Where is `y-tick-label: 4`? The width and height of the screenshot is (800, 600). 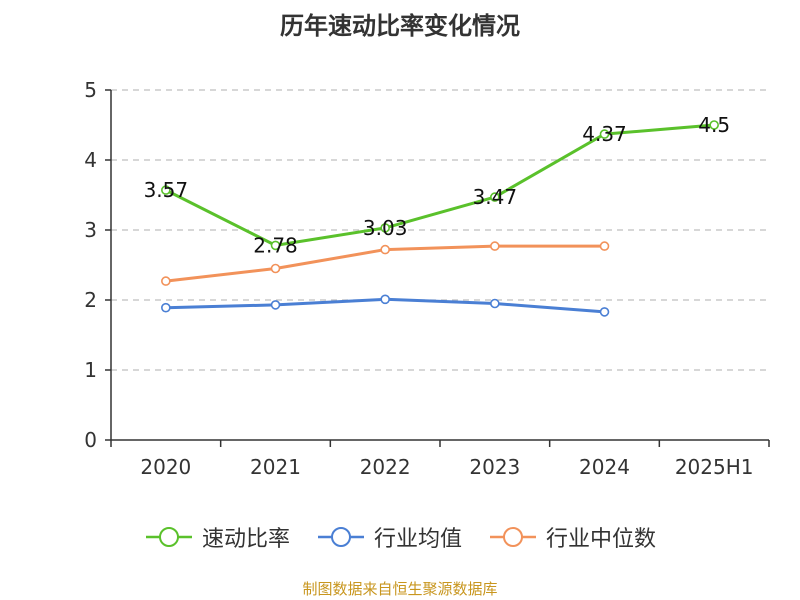
y-tick-label: 4 is located at coordinates (90, 160).